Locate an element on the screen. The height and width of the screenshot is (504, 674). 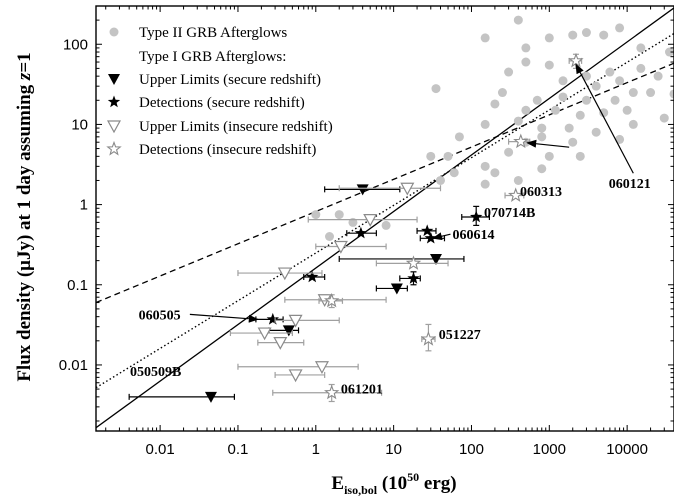
y-axis-title: Flux density (μJy) at 1 day assuming z=1 is located at coordinates (24, 216).